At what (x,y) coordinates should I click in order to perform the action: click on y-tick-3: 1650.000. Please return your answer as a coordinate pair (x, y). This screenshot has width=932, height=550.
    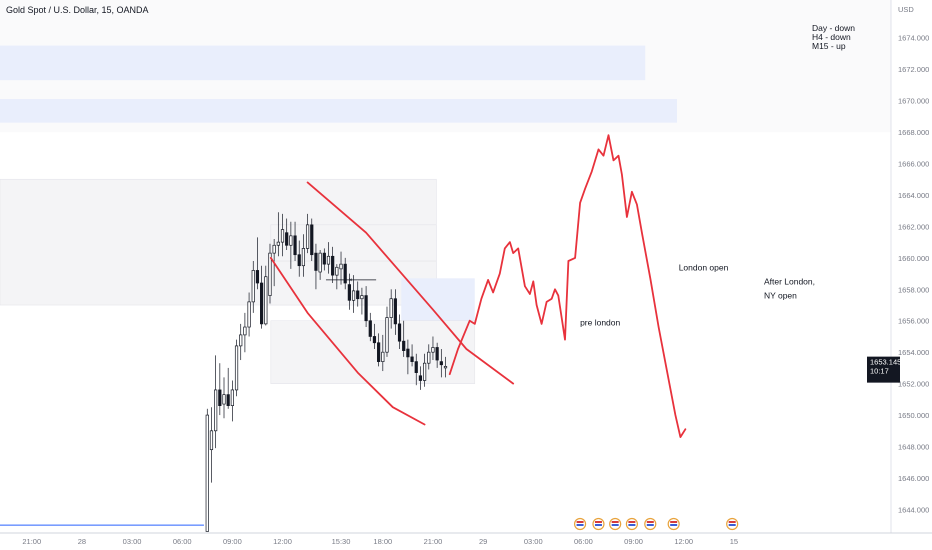
    Looking at the image, I should click on (913, 415).